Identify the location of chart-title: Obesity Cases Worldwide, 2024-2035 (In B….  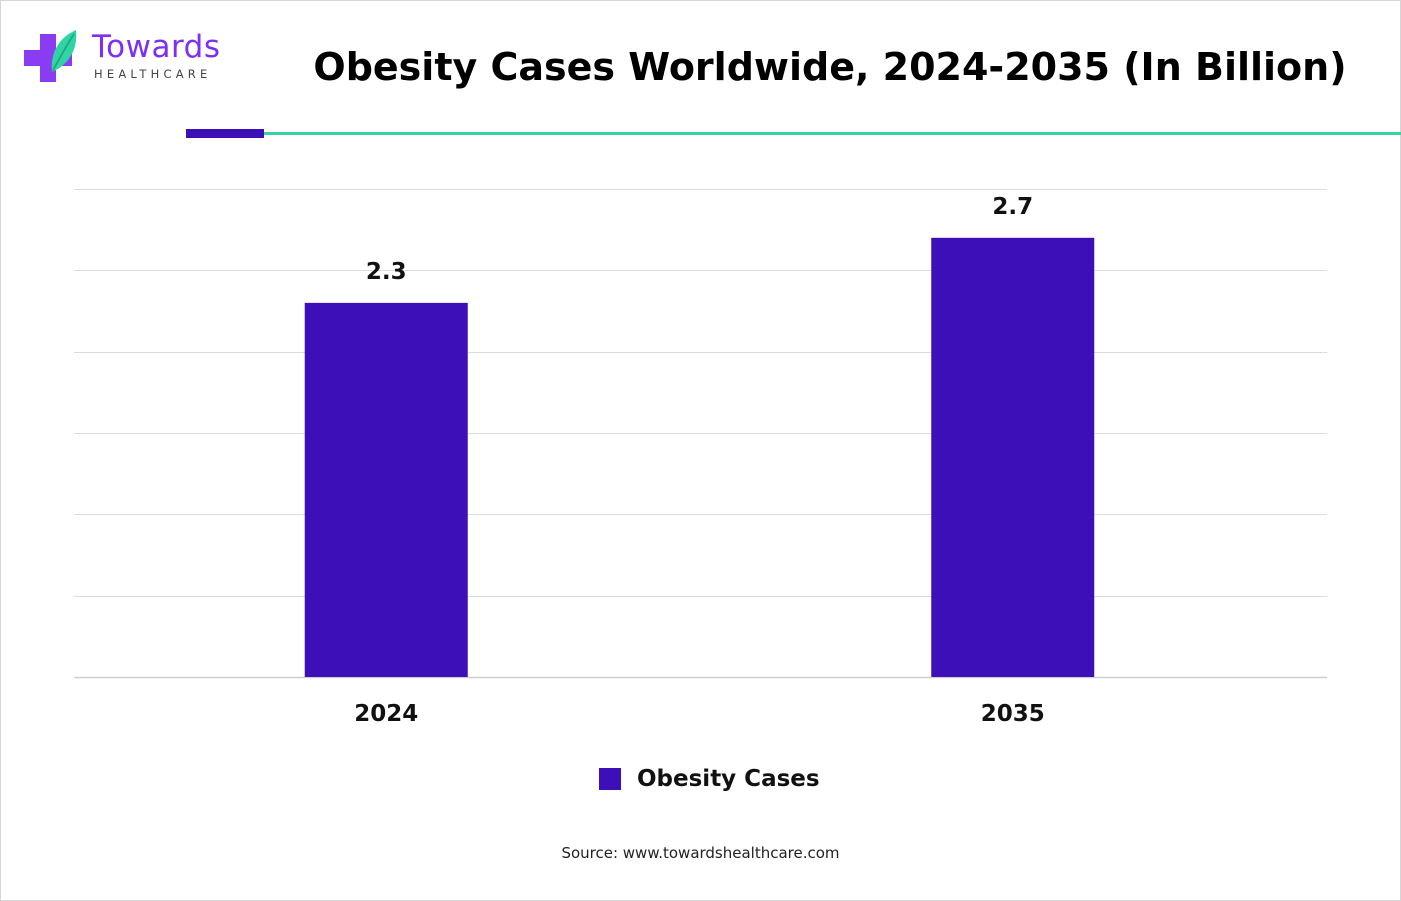
(830, 67).